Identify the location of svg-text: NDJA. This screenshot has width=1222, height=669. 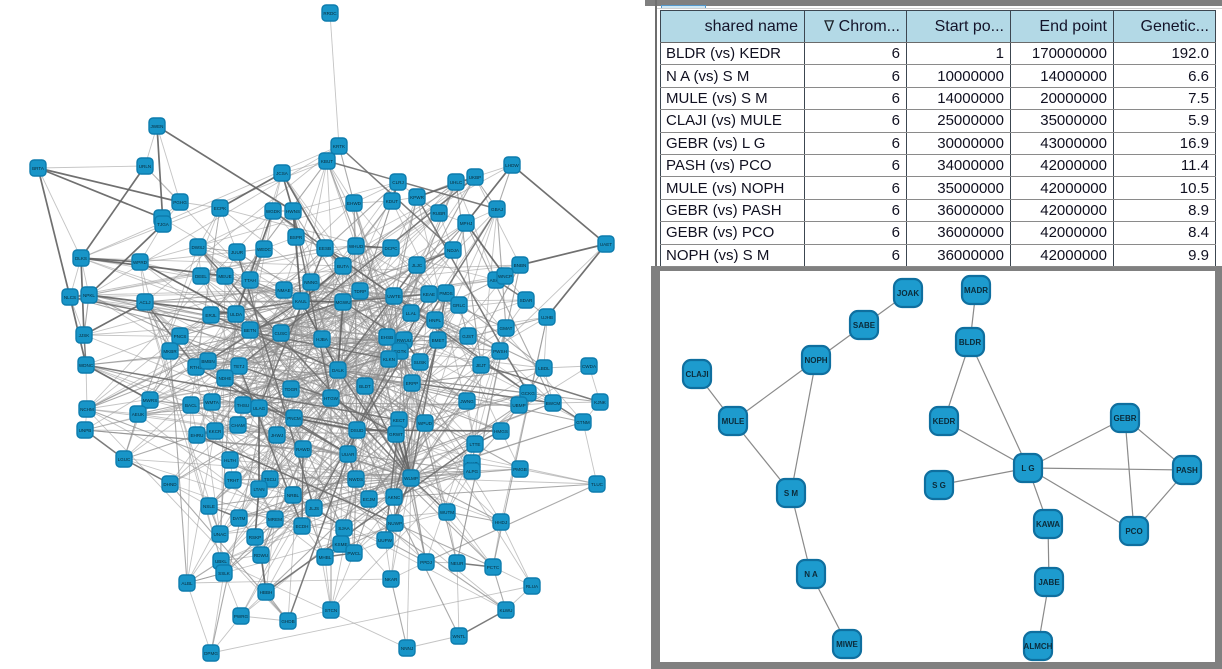
(453, 250).